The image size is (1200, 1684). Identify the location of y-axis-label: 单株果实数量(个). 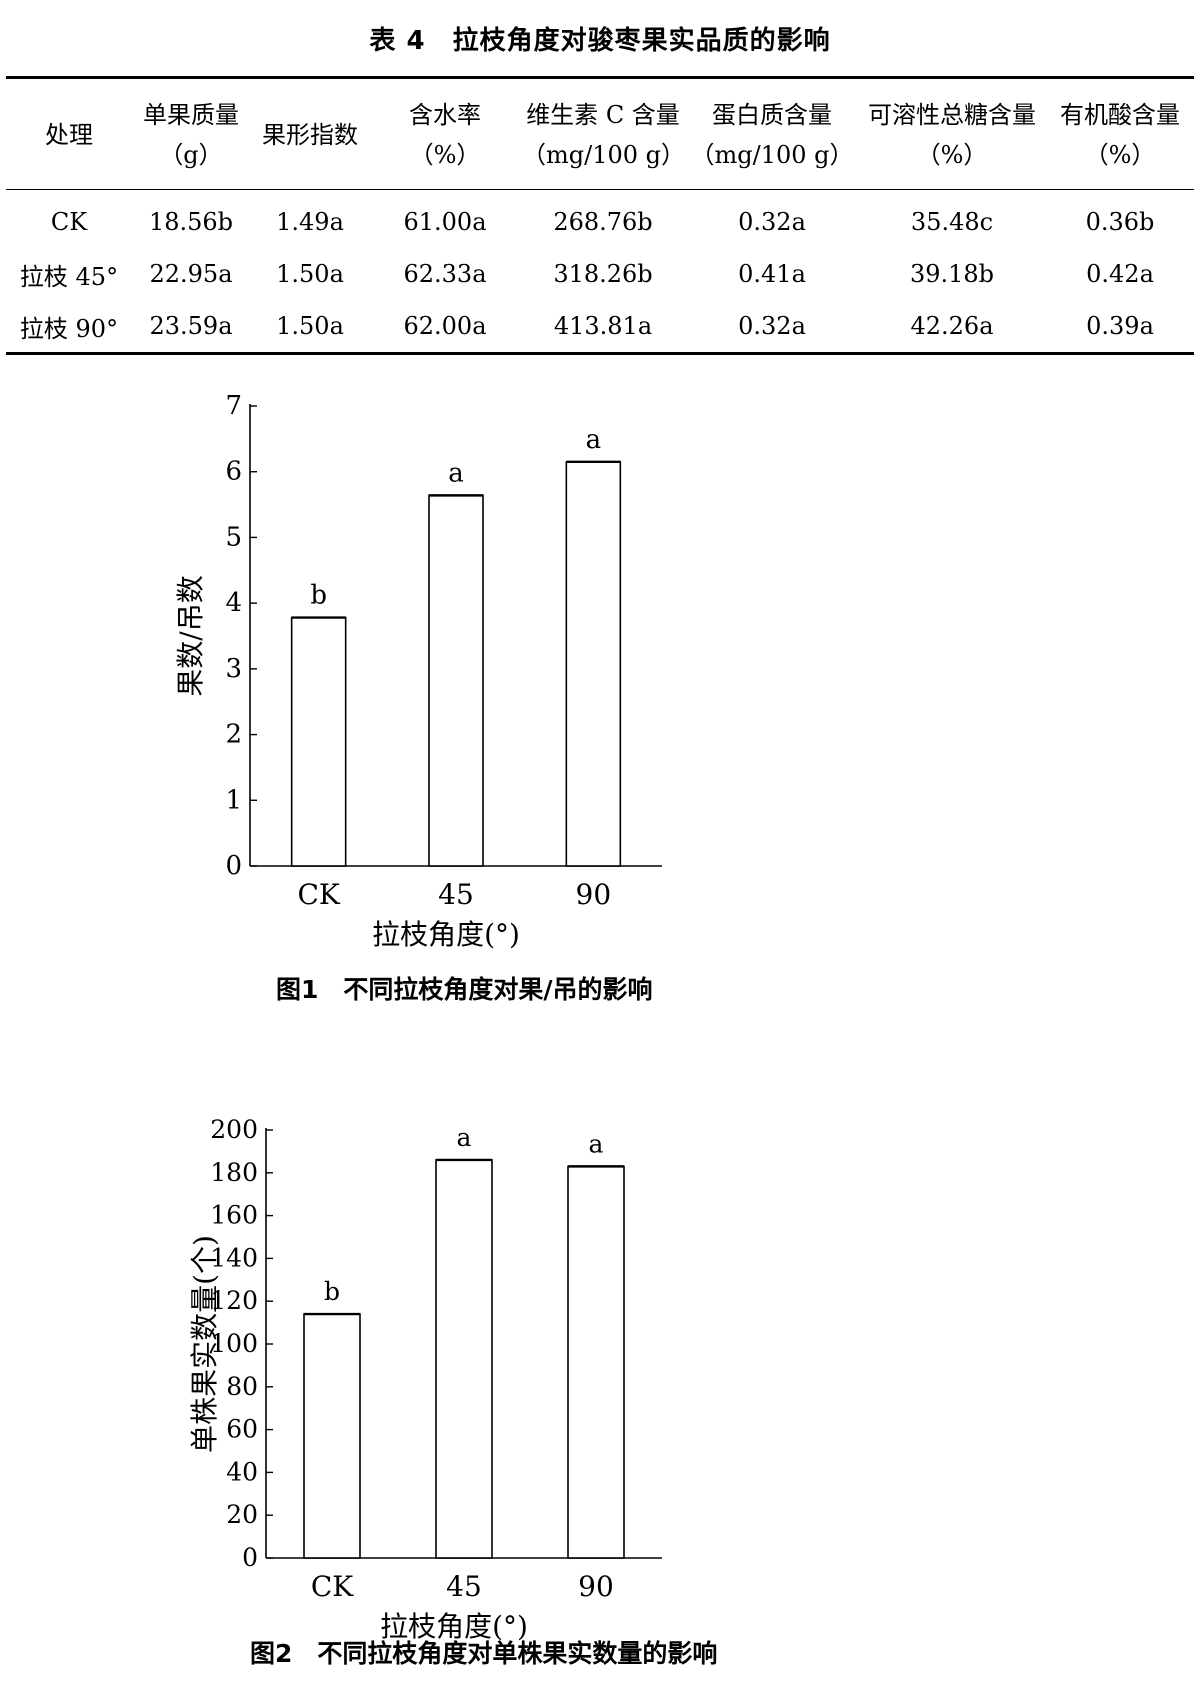
(204, 1344).